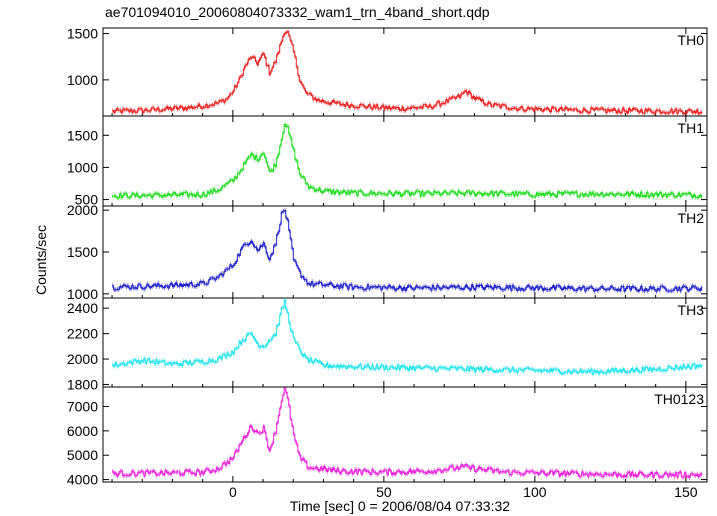  I want to click on y-tick-label-TH1: 1500, so click(82, 135).